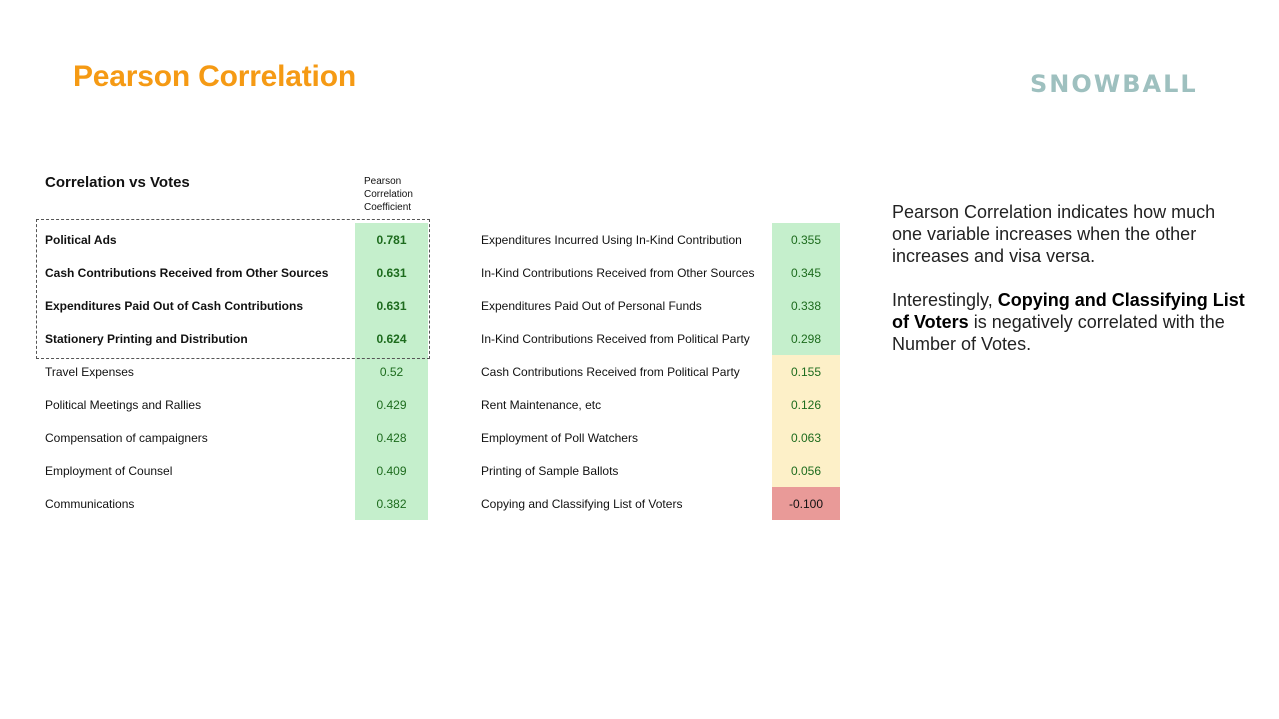  Describe the element at coordinates (391, 371) in the screenshot. I see `correlation-value: 0.52` at that location.